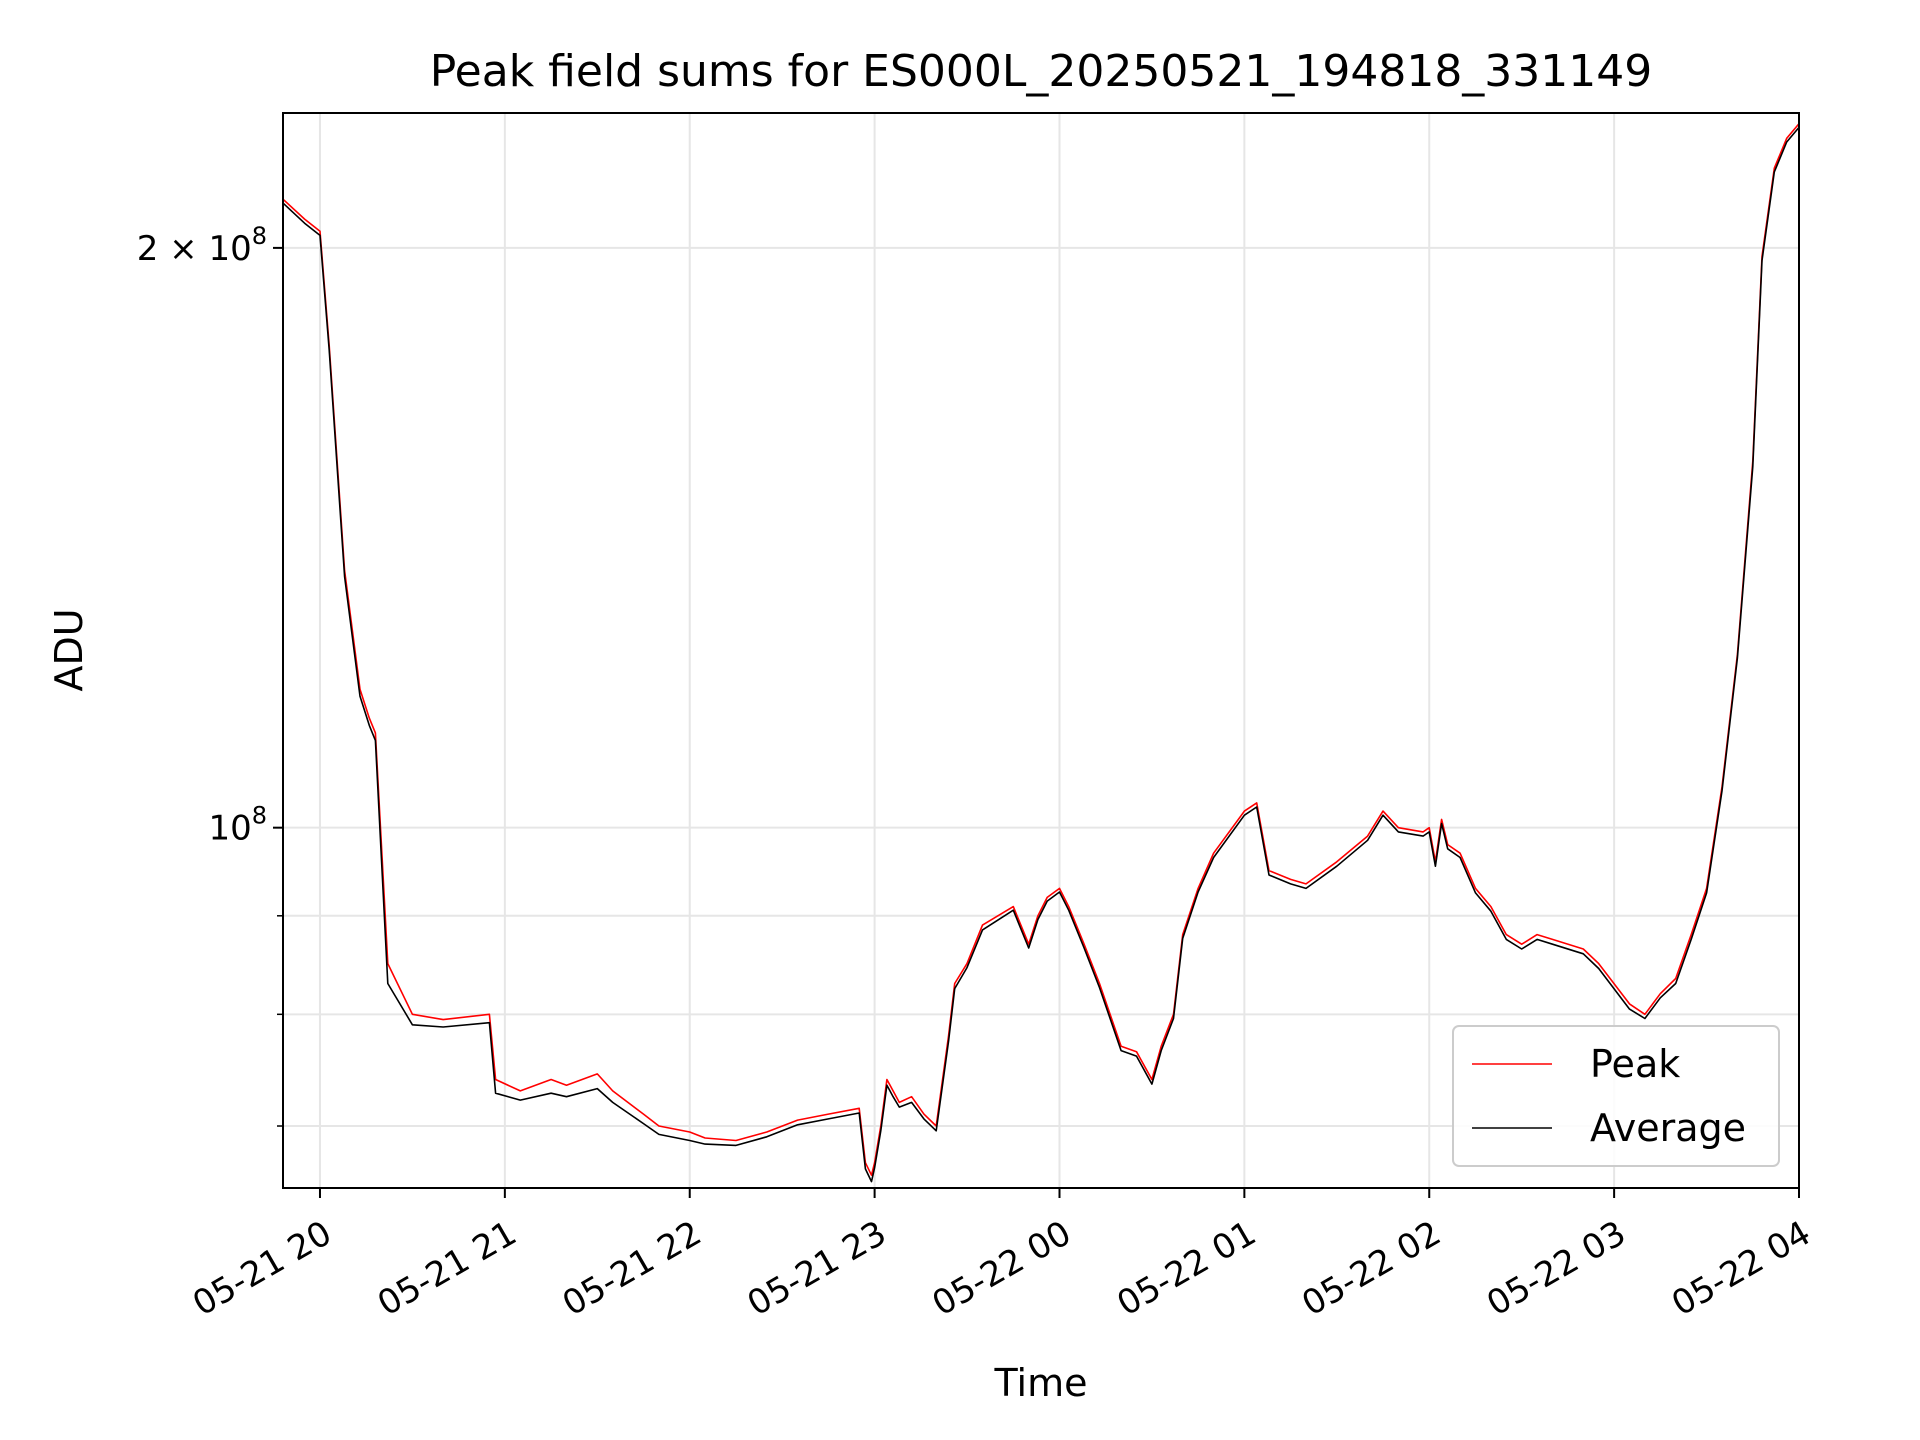 This screenshot has width=1920, height=1440. Describe the element at coordinates (1002, 1268) in the screenshot. I see `x-tick-label: 05-22 00` at that location.